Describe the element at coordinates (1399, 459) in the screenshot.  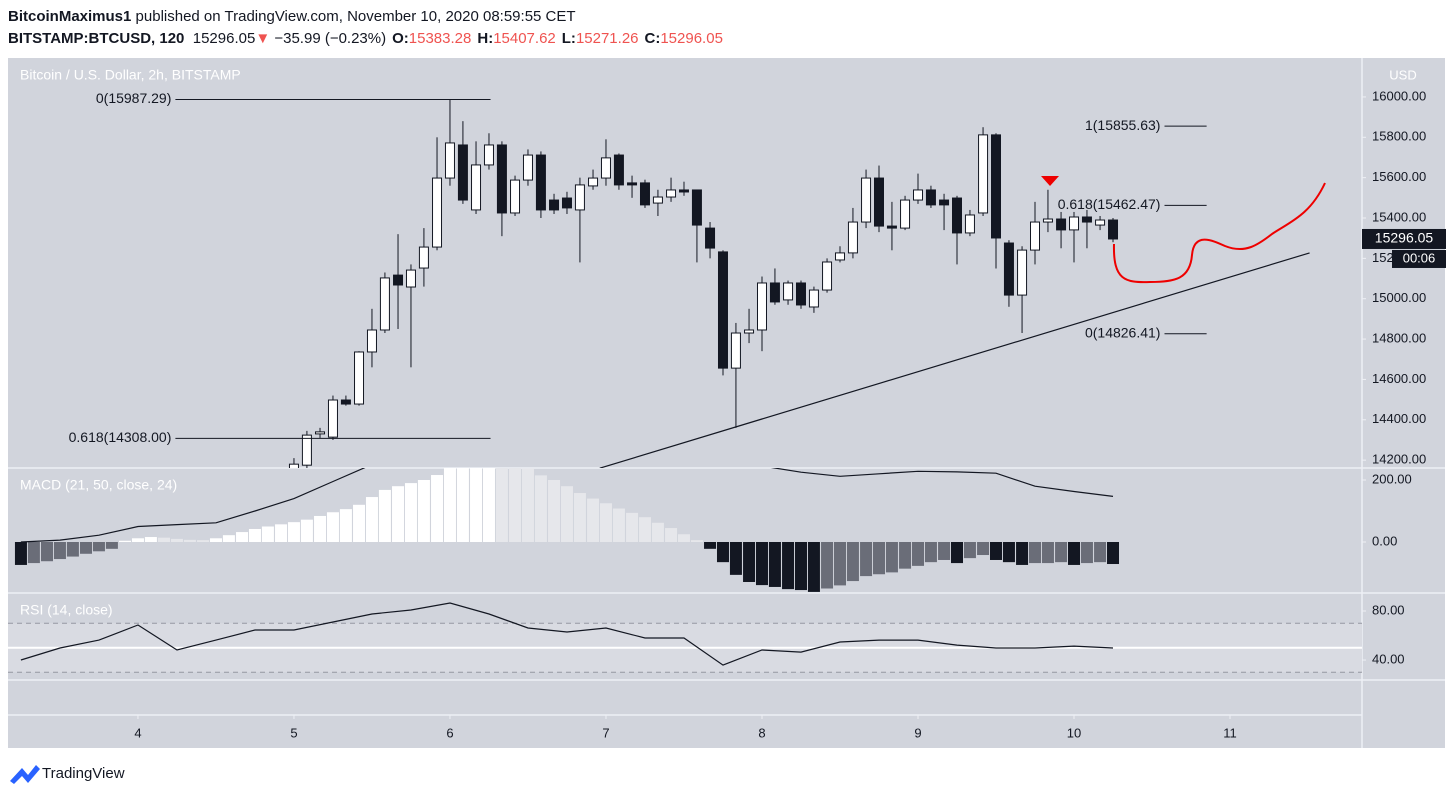
I see `y-tick-label: 14200.00` at that location.